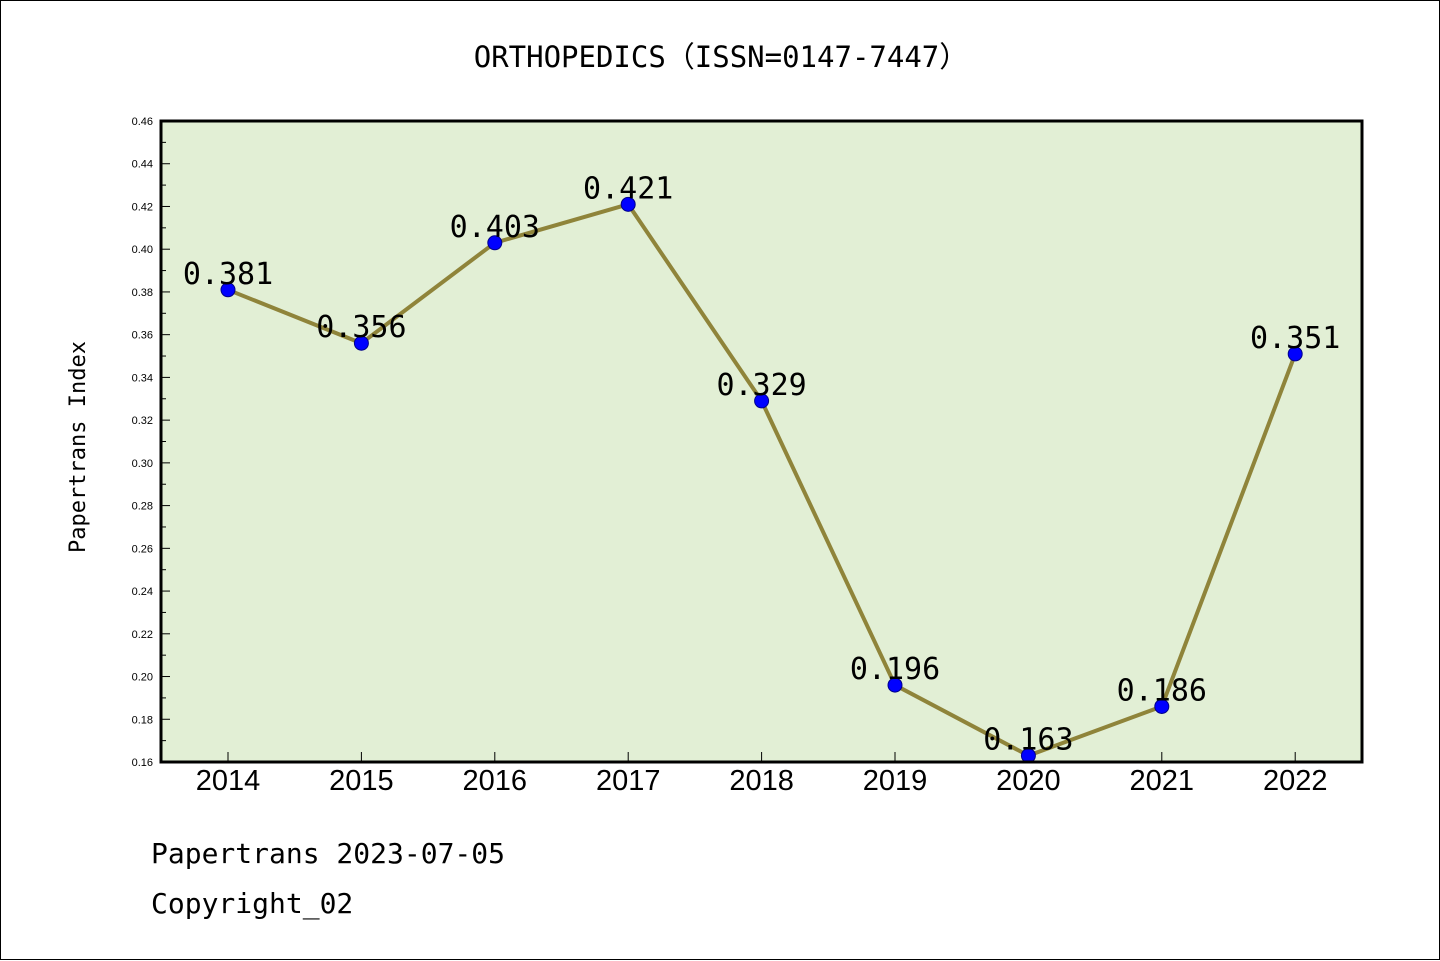 This screenshot has width=1440, height=961. Describe the element at coordinates (1295, 781) in the screenshot. I see `x-tick-label: 2022` at that location.